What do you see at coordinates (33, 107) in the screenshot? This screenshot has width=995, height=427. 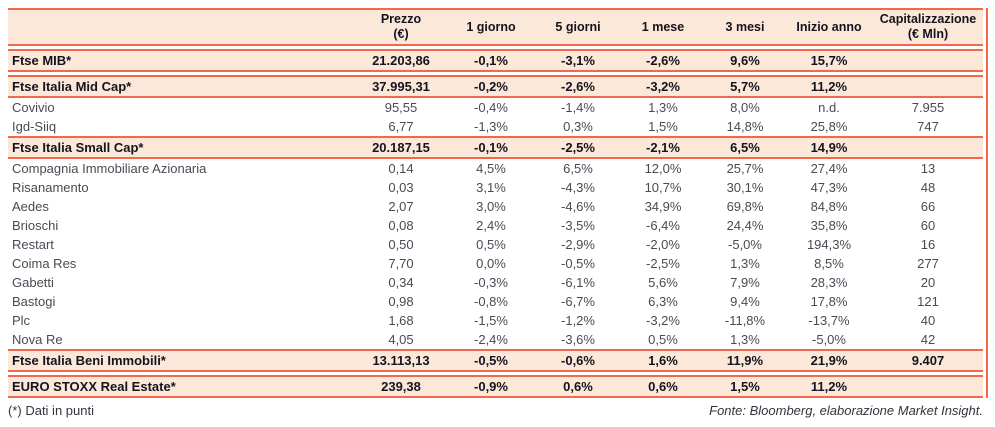 I see `row-name: Covivio` at bounding box center [33, 107].